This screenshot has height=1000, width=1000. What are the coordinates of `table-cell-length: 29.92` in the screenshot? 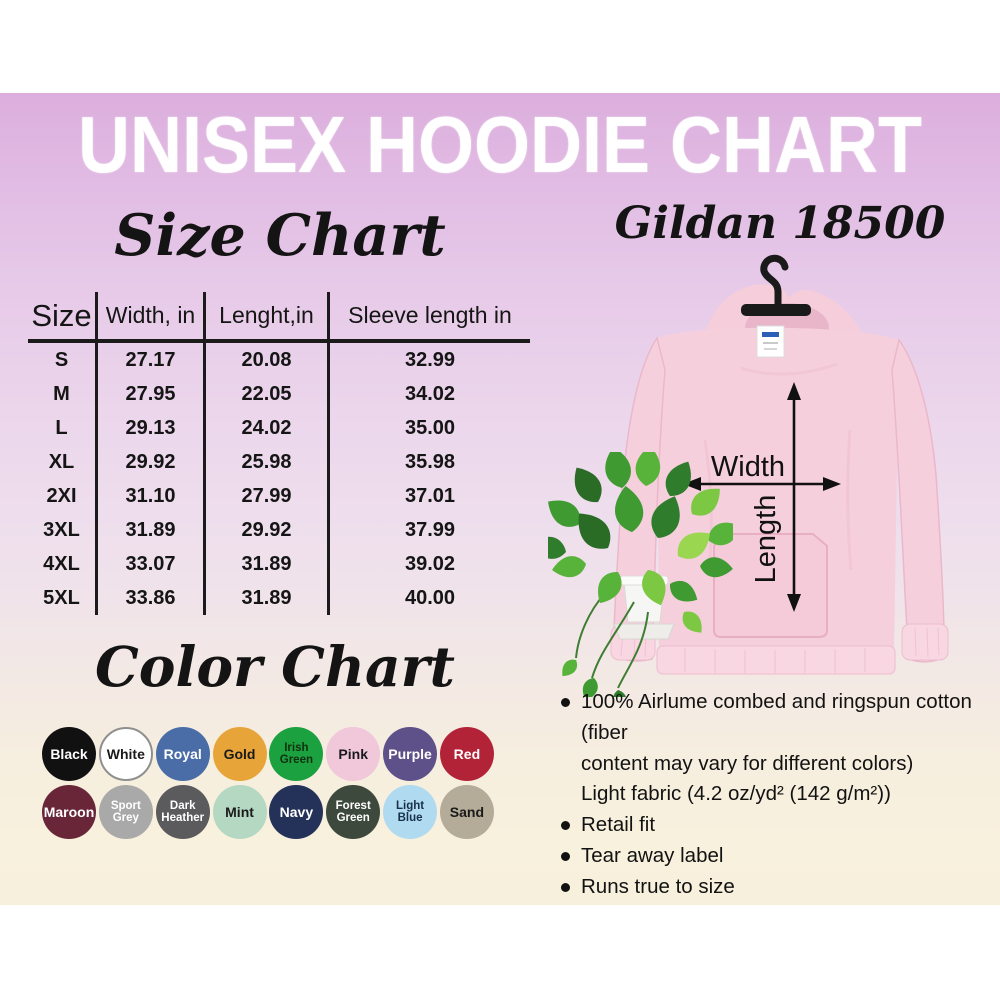 It's located at (268, 530).